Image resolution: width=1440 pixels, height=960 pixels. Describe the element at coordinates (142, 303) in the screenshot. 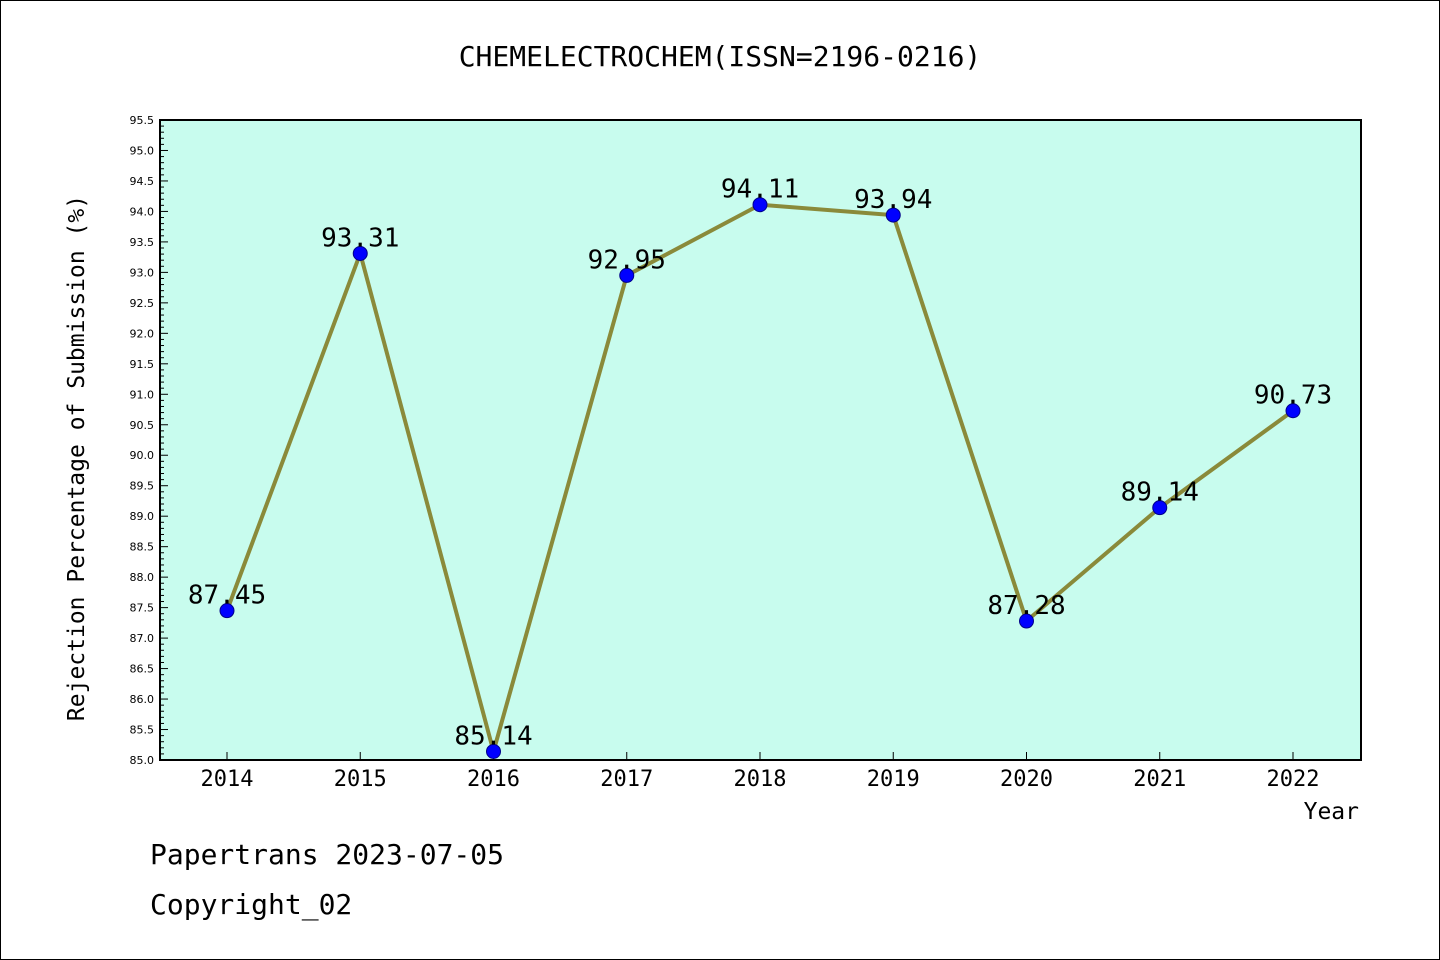

I see `y-tick-label: 92.5` at that location.